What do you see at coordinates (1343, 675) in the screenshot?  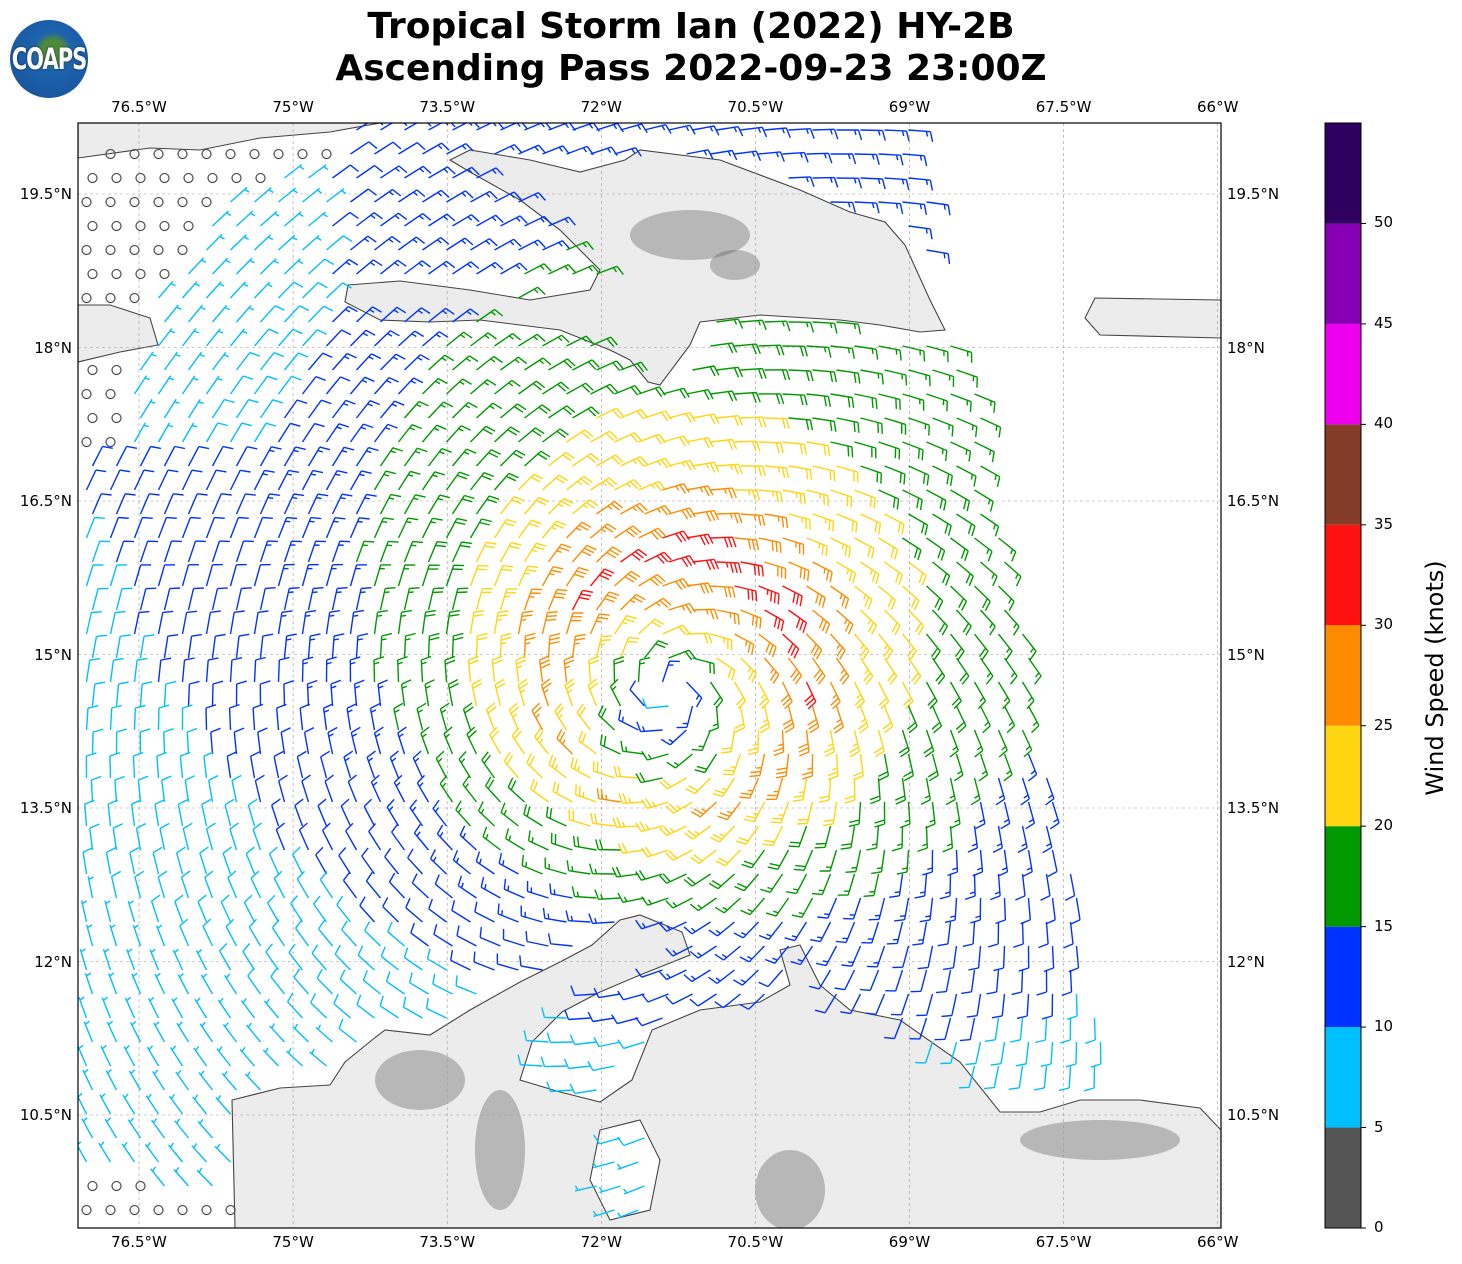 I see `colorbar-frame` at bounding box center [1343, 675].